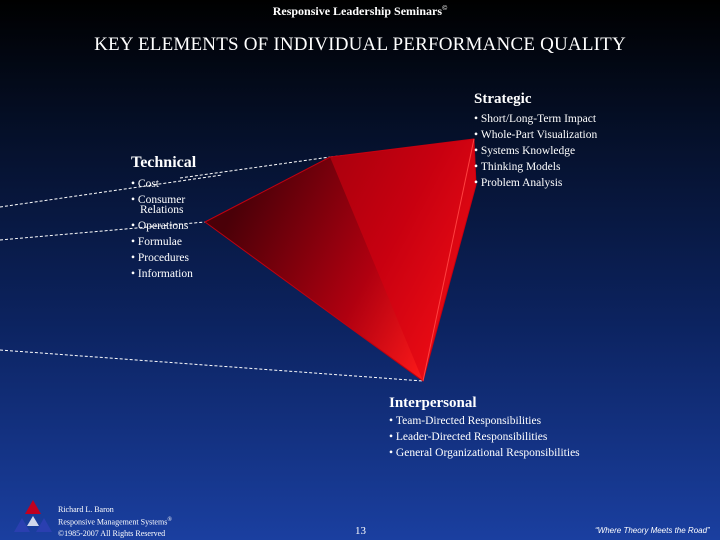 The height and width of the screenshot is (540, 720). What do you see at coordinates (186, 184) in the screenshot?
I see `technical-item: Cost` at bounding box center [186, 184].